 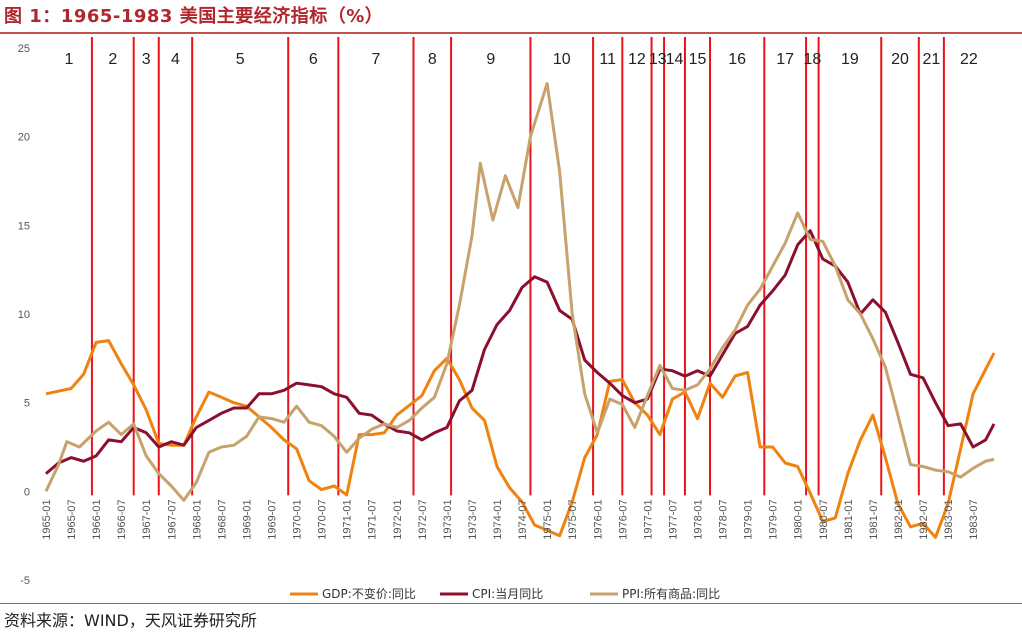 What do you see at coordinates (698, 519) in the screenshot?
I see `x-tick-label: 1978-01` at bounding box center [698, 519].